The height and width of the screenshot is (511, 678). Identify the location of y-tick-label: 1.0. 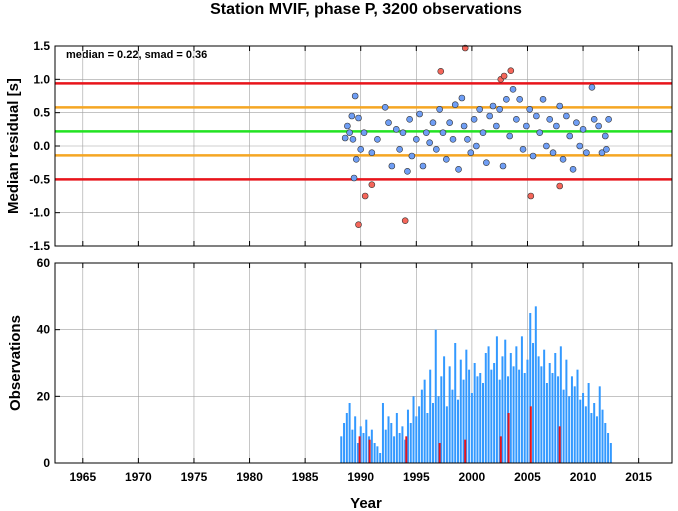
(41, 79).